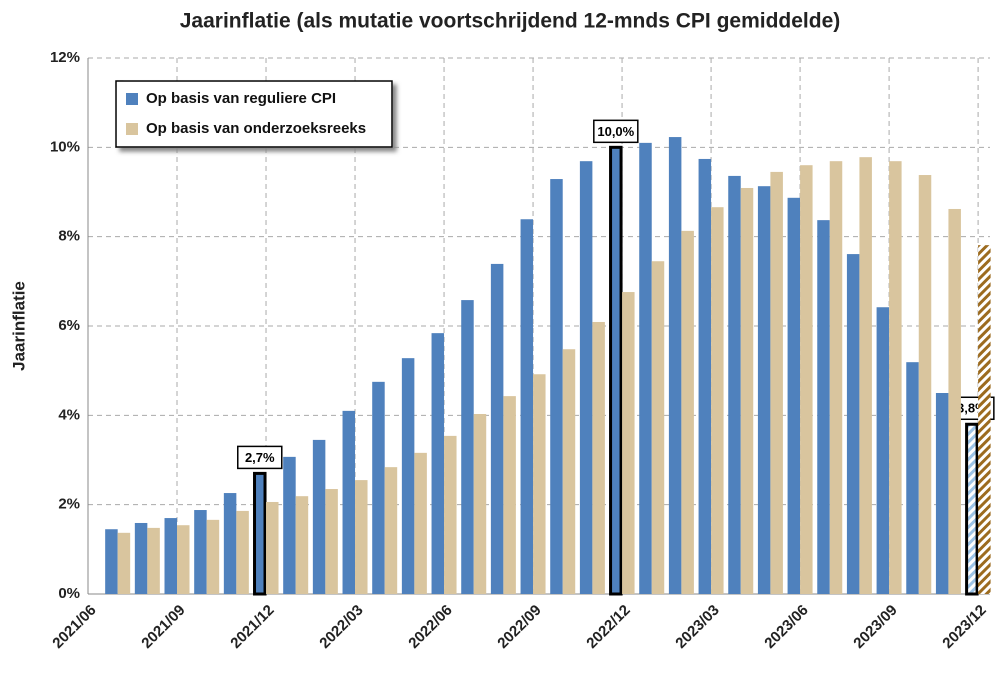  I want to click on y-tick-label: 8%, so click(69, 236).